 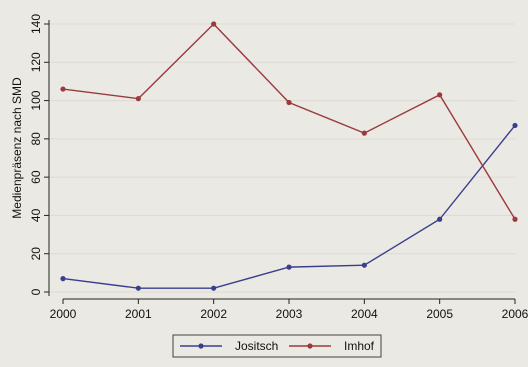 What do you see at coordinates (36, 24) in the screenshot?
I see `y-tick-label: 140` at bounding box center [36, 24].